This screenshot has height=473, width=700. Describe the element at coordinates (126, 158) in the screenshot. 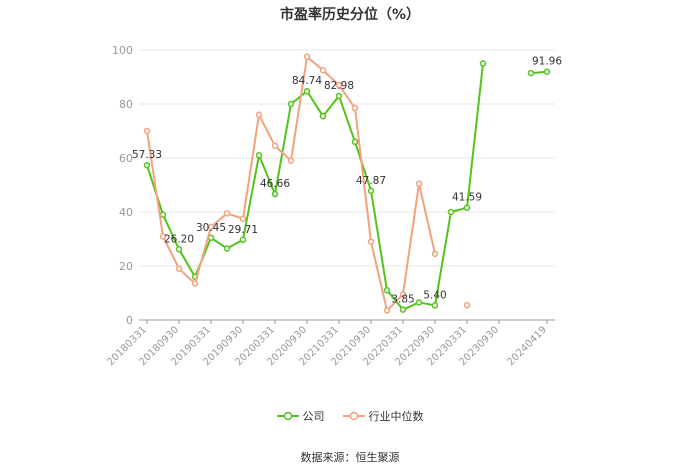

I see `y-tick-label: 60` at that location.